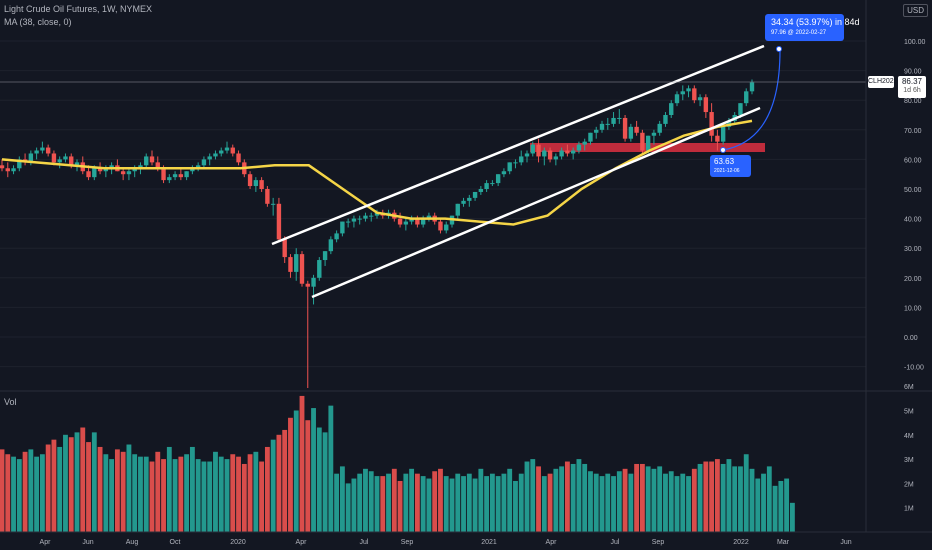  What do you see at coordinates (779, 49) in the screenshot?
I see `projection-target-dot` at bounding box center [779, 49].